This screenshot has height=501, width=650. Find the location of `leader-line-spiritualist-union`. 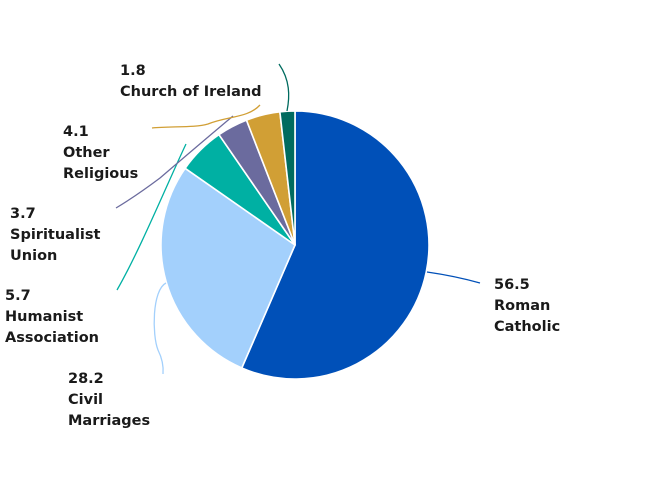

leader-line-spiritualist-union is located at coordinates (174, 162).